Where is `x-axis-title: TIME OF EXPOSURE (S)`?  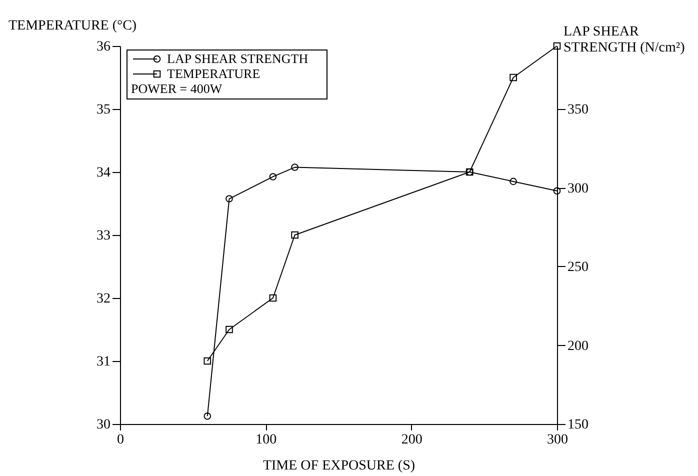 x-axis-title: TIME OF EXPOSURE (S) is located at coordinates (339, 466).